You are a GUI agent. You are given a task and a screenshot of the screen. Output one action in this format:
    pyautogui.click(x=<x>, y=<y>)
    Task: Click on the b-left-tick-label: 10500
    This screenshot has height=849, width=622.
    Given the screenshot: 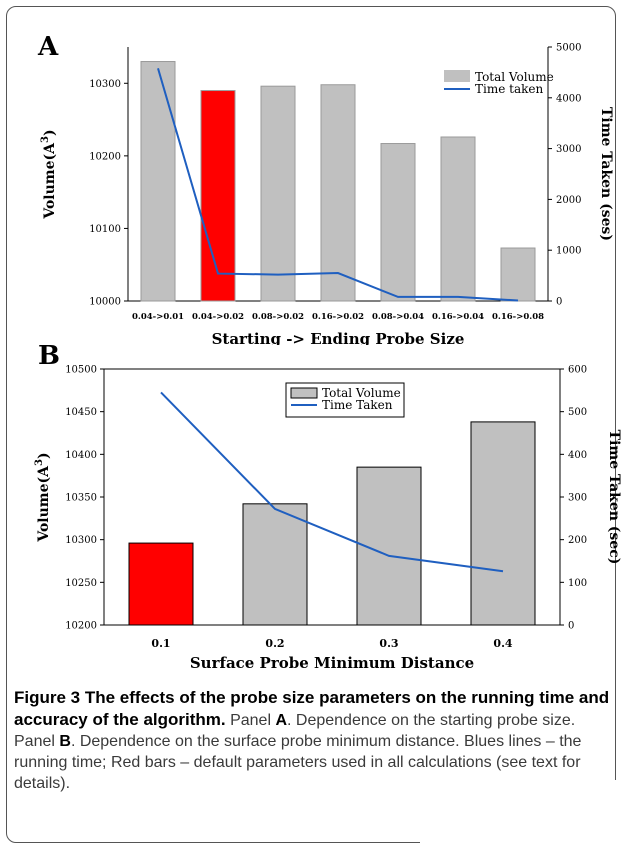 What is the action you would take?
    pyautogui.click(x=81, y=370)
    